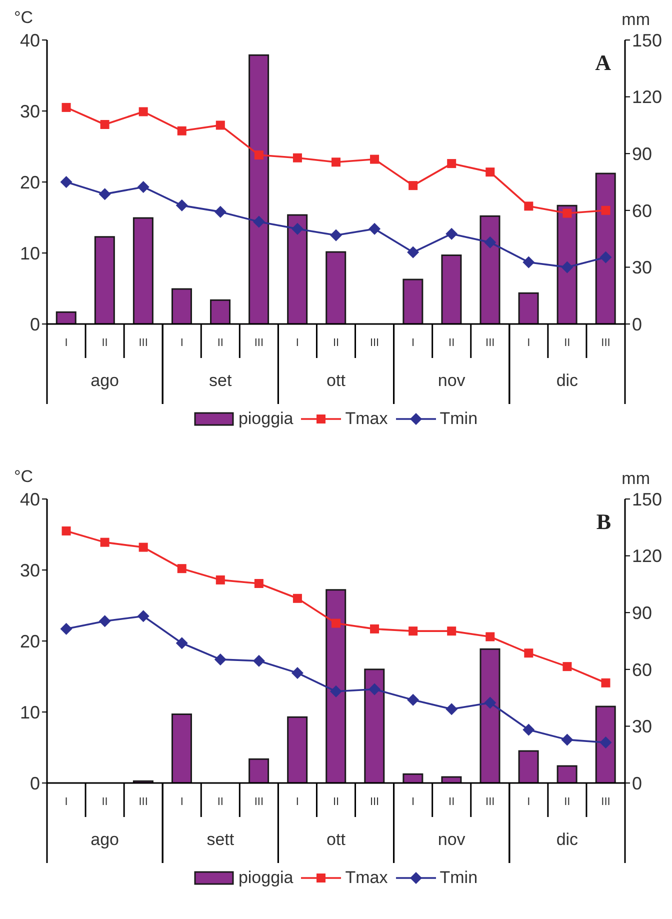 Image resolution: width=672 pixels, height=919 pixels. Describe the element at coordinates (642, 268) in the screenshot. I see `y2-tick-label: 30` at that location.